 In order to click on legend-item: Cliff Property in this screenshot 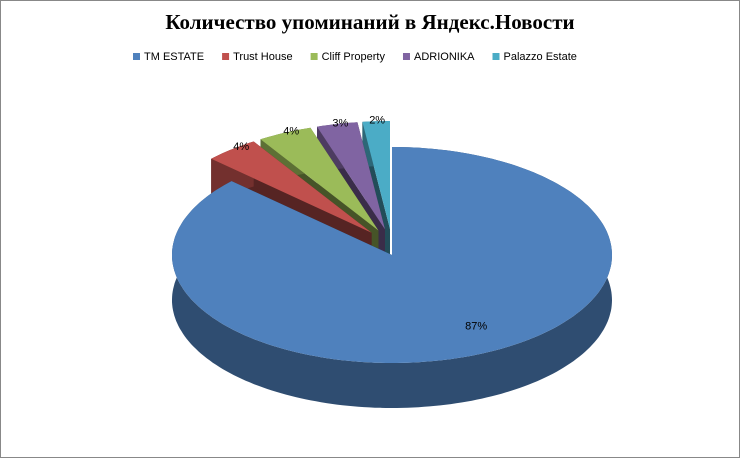, I will do `click(348, 57)`.